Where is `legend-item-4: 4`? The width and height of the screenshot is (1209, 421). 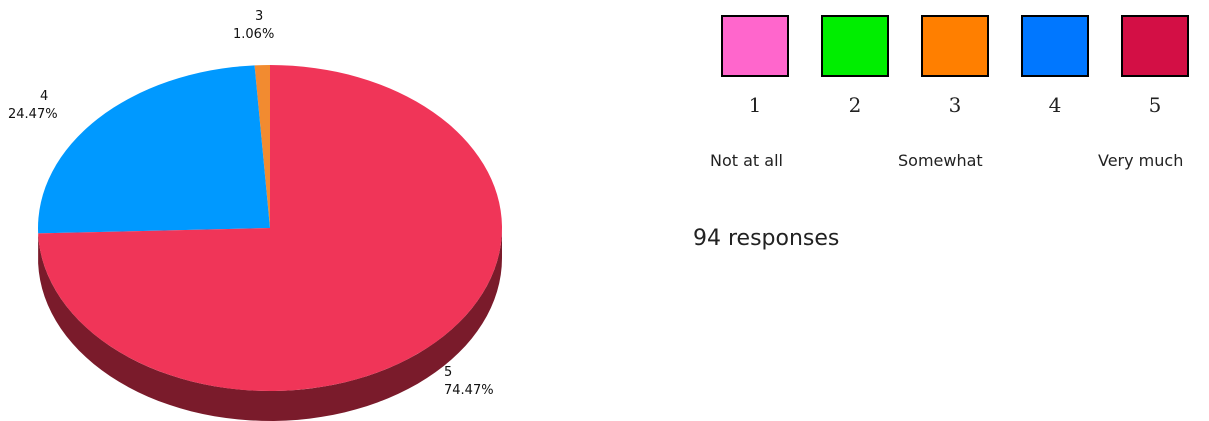
legend-item-4: 4 is located at coordinates (1055, 66).